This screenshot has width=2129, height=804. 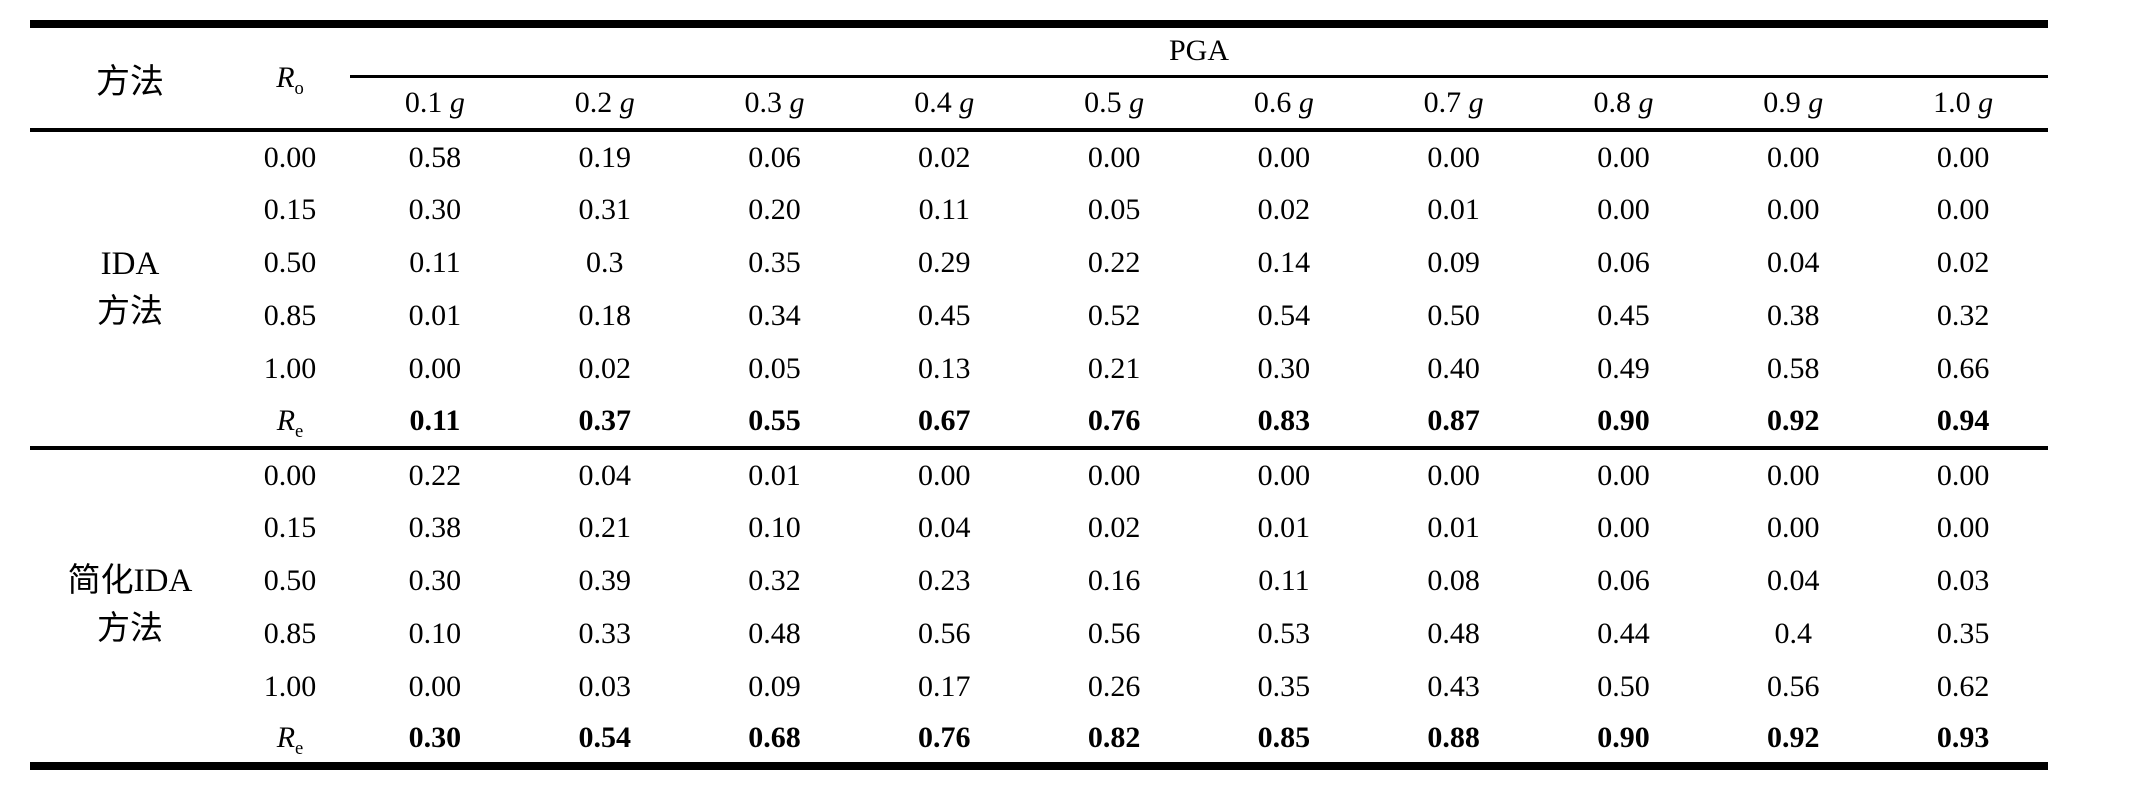 I want to click on pga-column-value: 0.5, so click(x=1103, y=102).